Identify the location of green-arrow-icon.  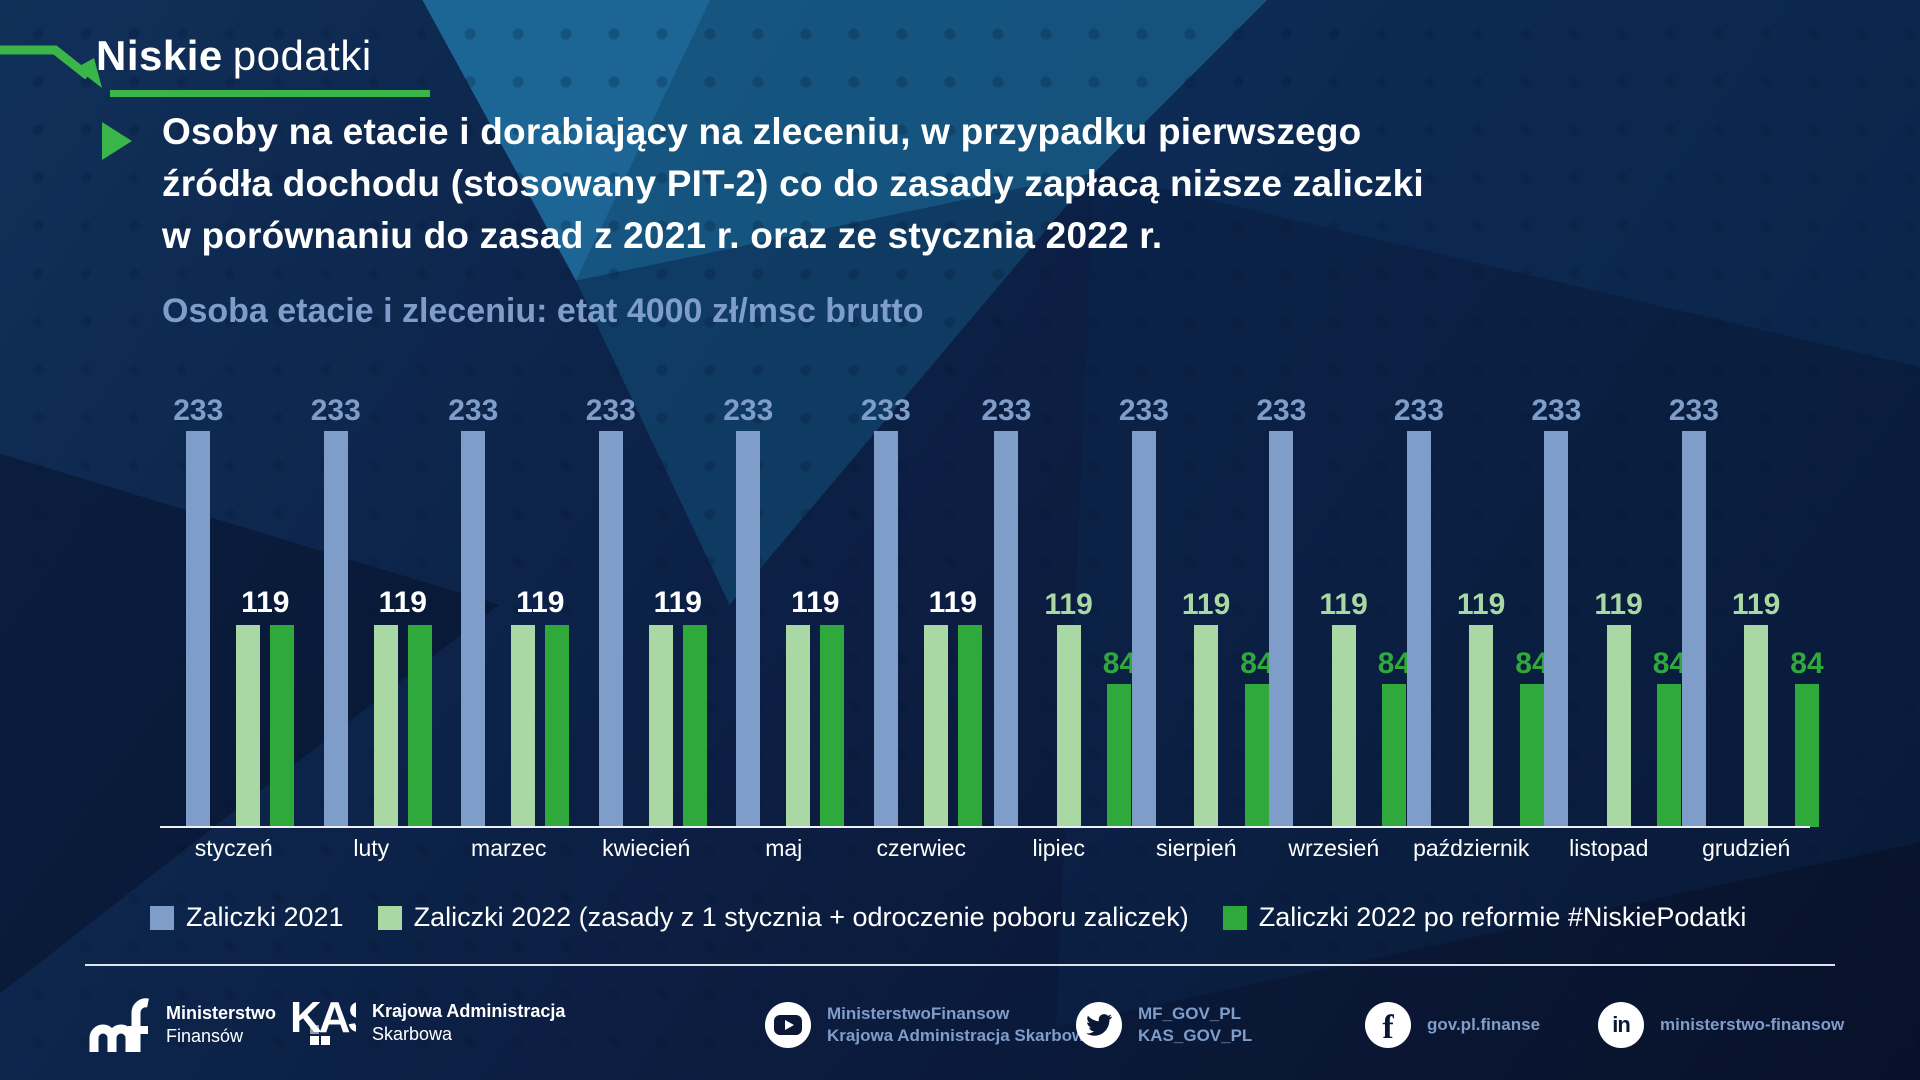
(51, 66).